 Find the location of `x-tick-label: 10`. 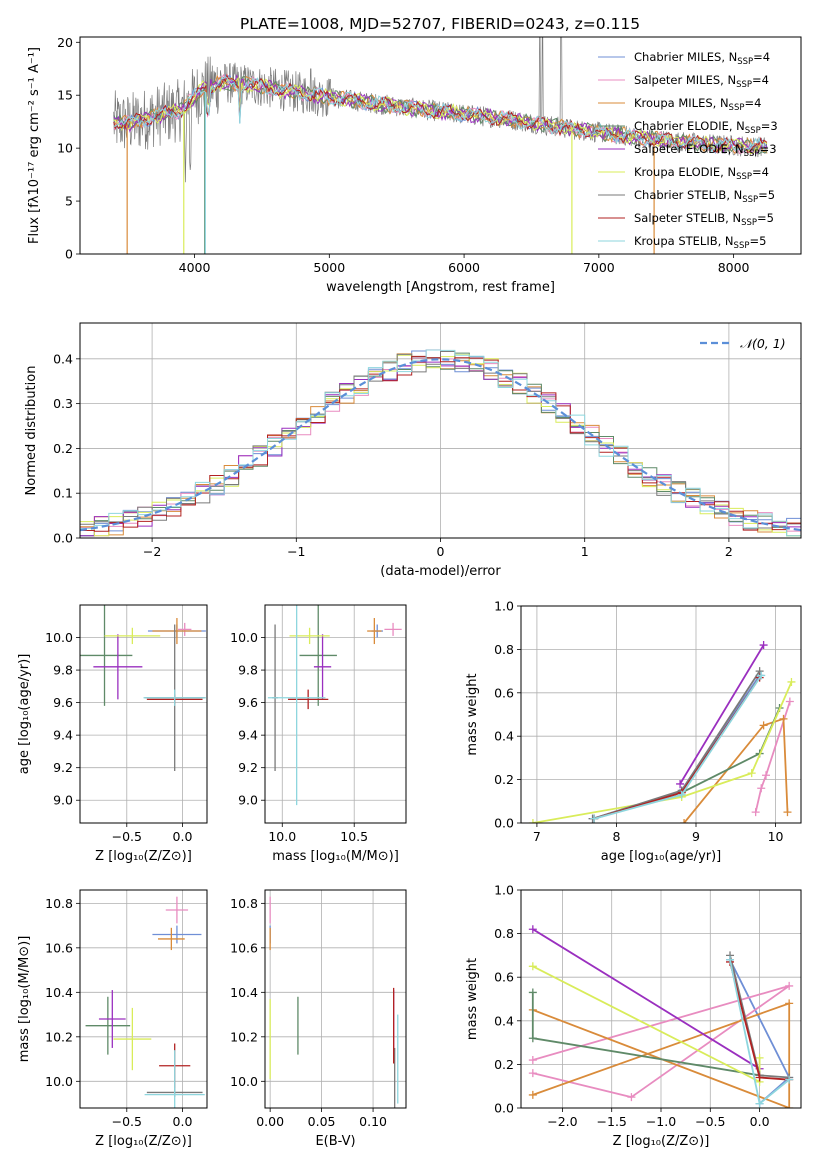

x-tick-label: 10 is located at coordinates (776, 836).